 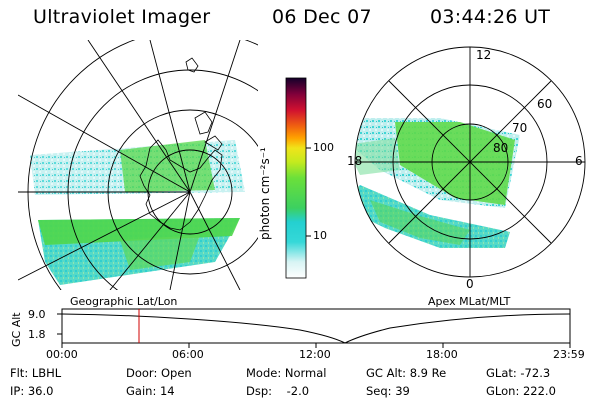 What do you see at coordinates (501, 148) in the screenshot?
I see `mlat-label-80: 80` at bounding box center [501, 148].